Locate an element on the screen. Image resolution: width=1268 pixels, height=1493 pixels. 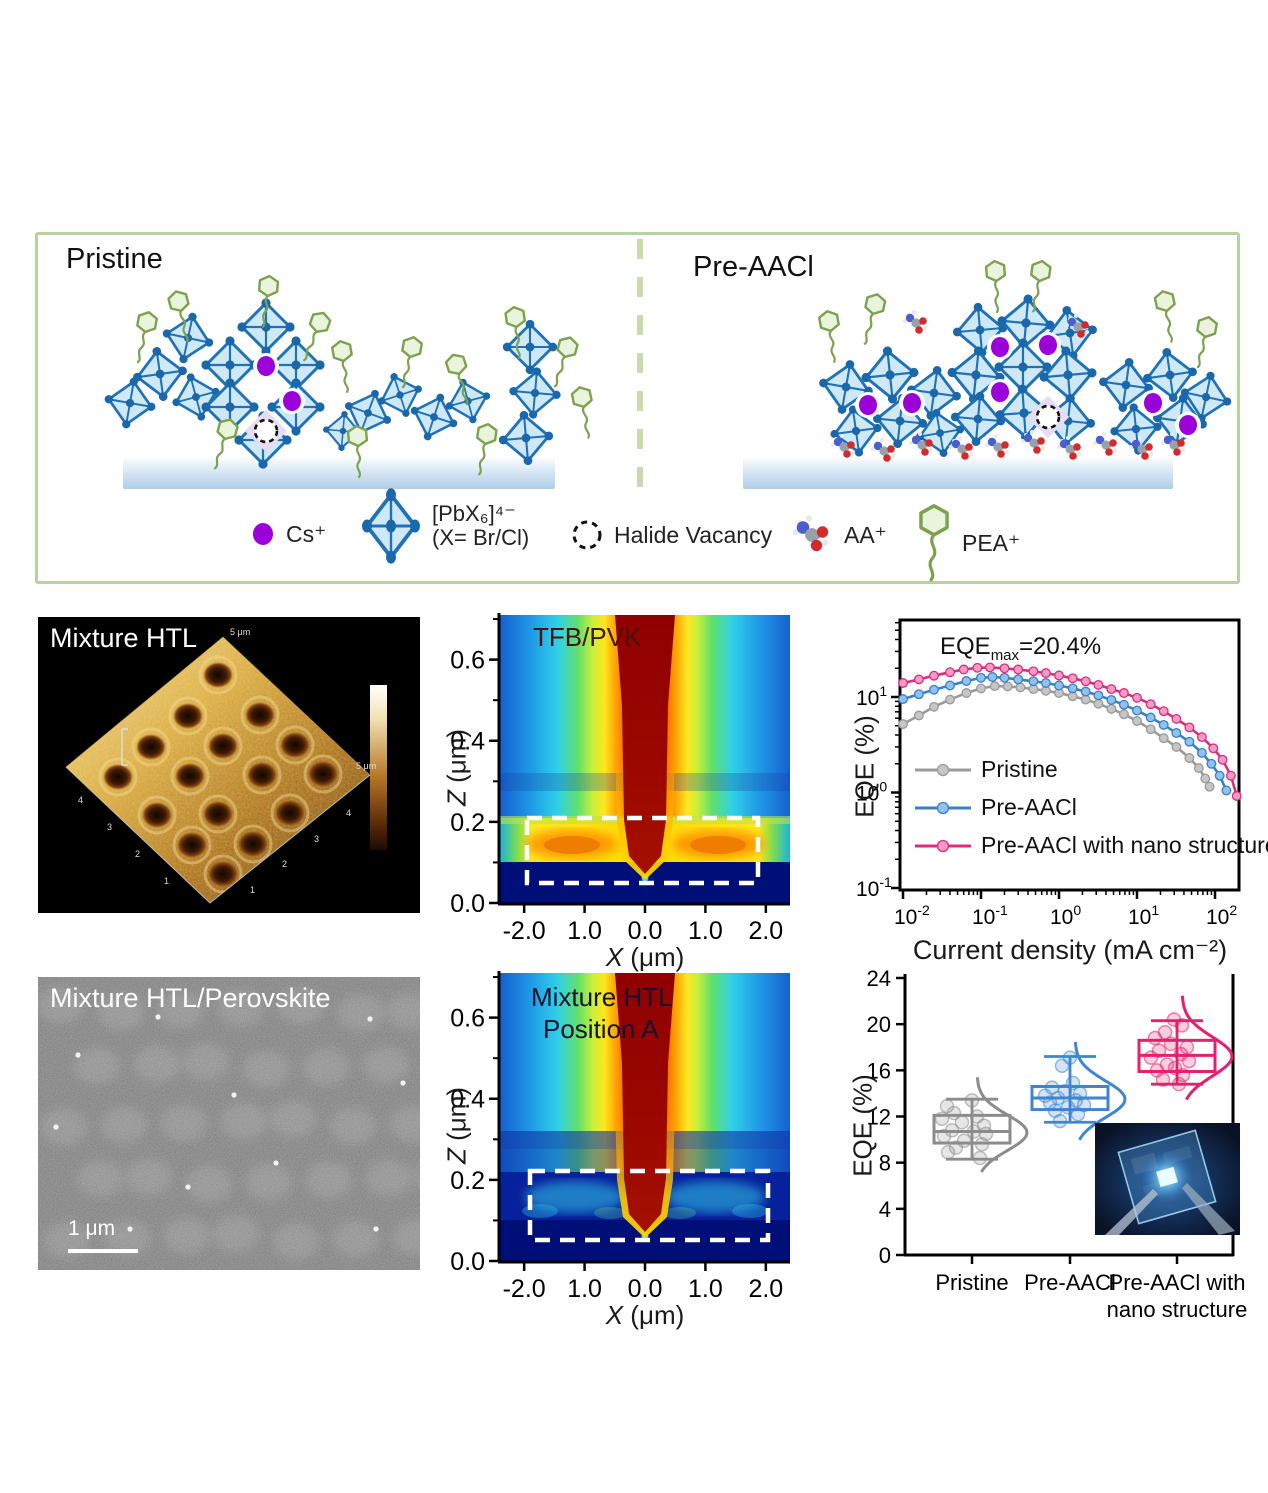
legend-label: Pre-AACl is located at coordinates (1029, 807).